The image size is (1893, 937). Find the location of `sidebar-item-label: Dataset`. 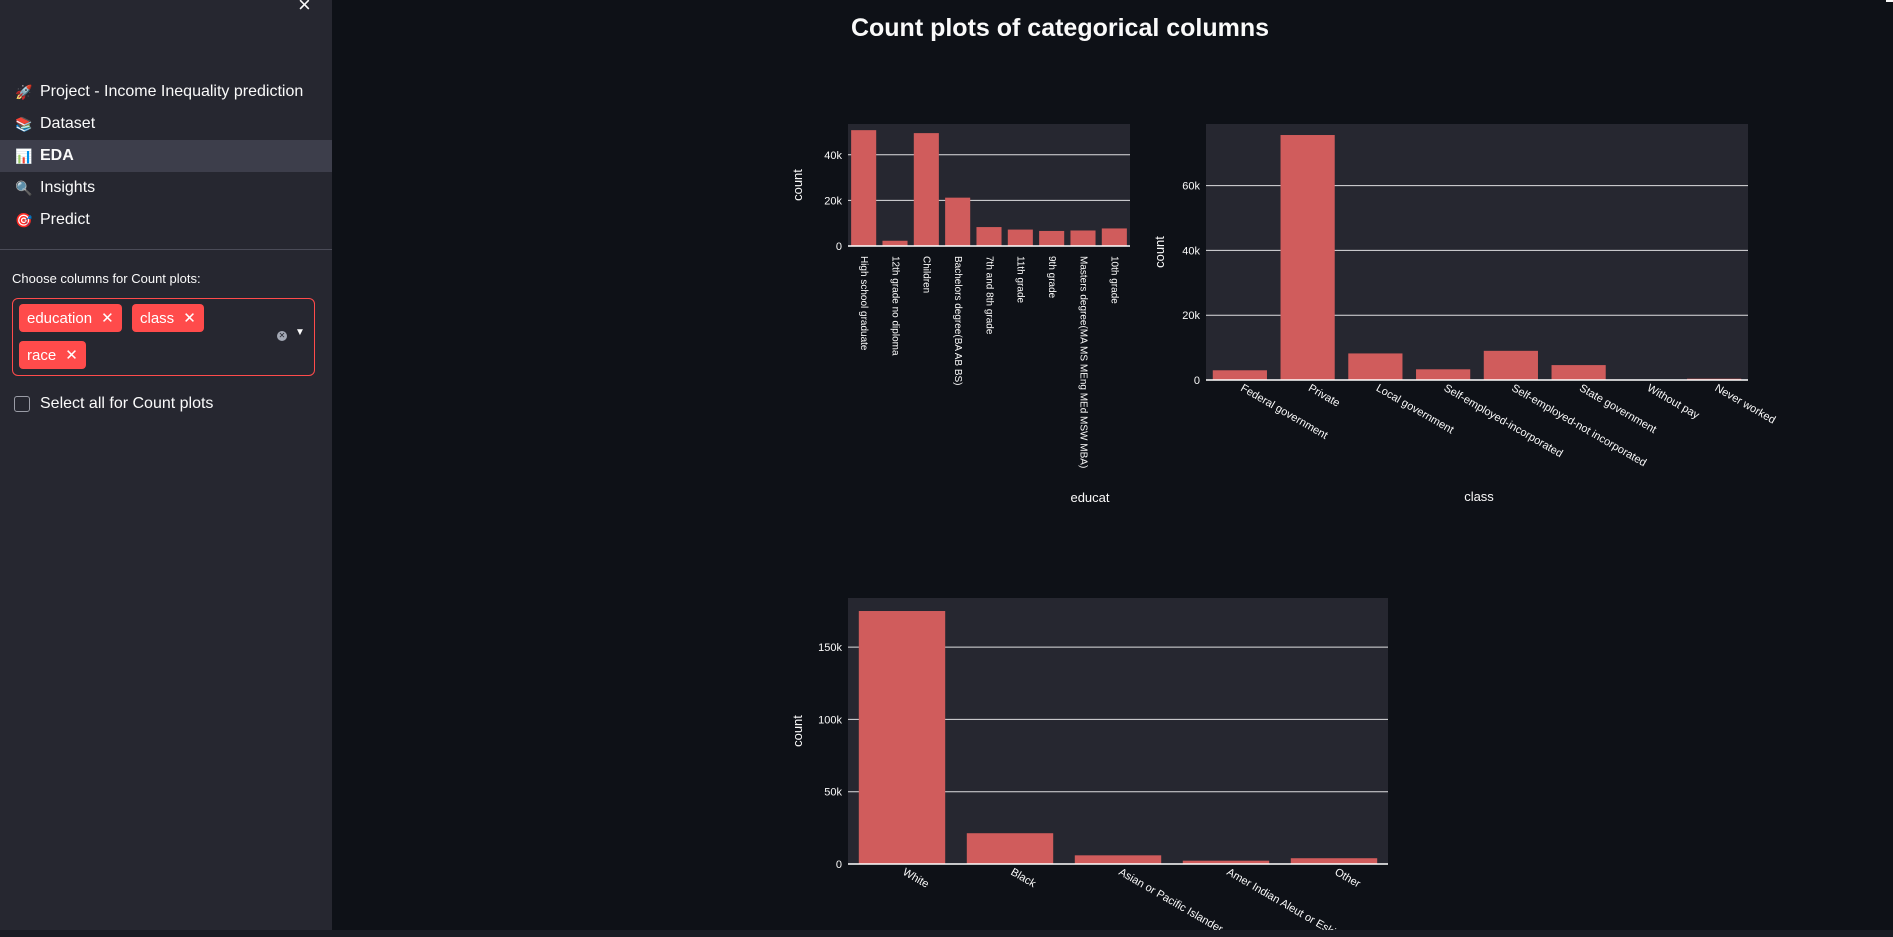

sidebar-item-label: Dataset is located at coordinates (68, 123).